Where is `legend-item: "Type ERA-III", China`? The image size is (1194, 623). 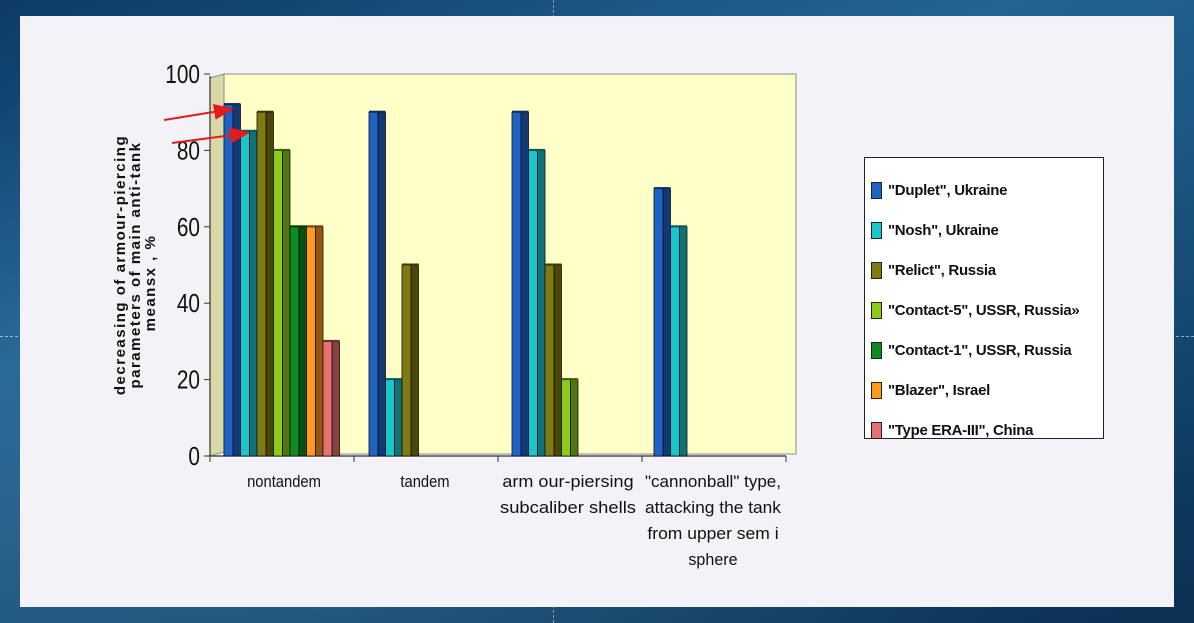
legend-item: "Type ERA-III", China is located at coordinates (987, 430).